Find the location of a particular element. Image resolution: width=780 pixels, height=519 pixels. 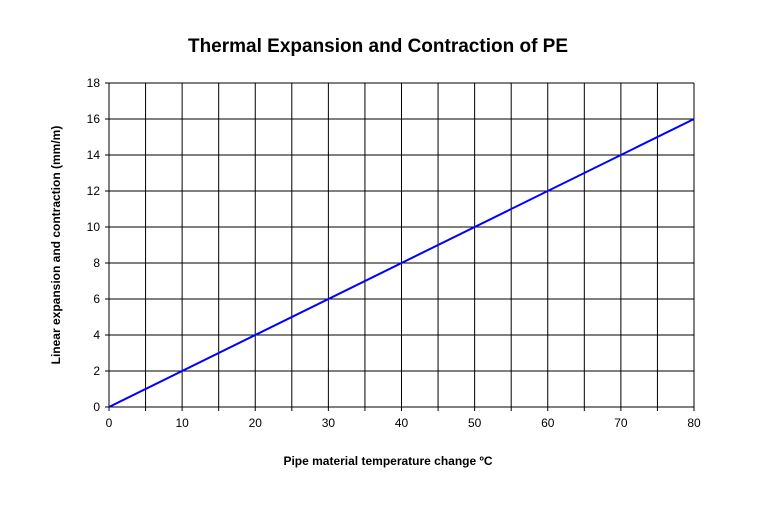

y-tick-label: 10 is located at coordinates (94, 227).